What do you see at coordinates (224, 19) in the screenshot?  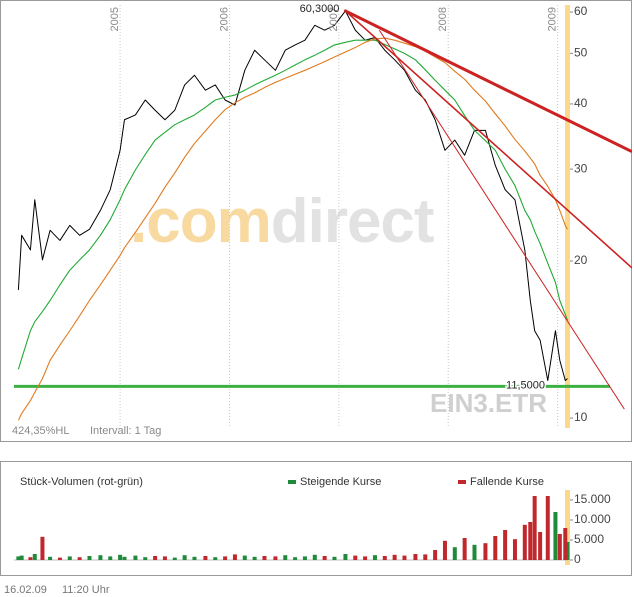 I see `x-tick-label: 2006` at bounding box center [224, 19].